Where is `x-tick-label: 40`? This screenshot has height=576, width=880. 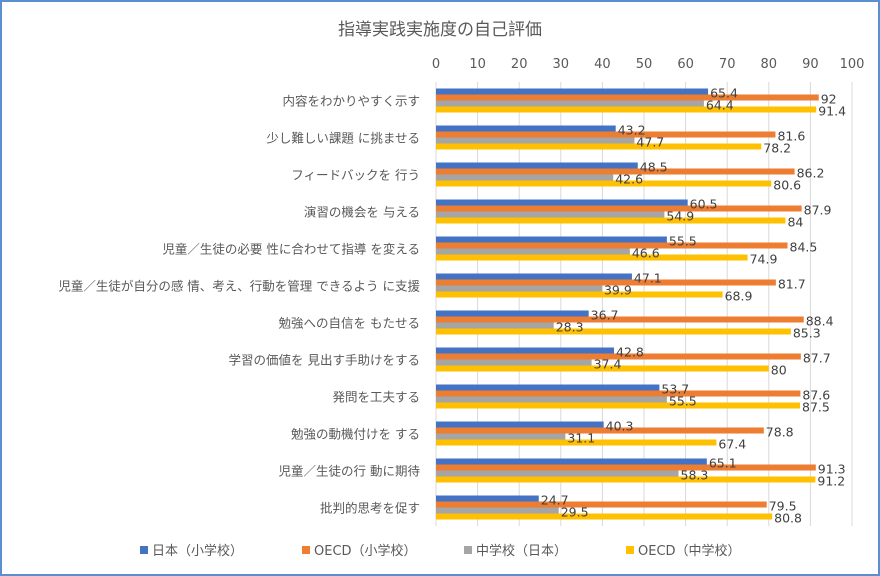
x-tick-label: 40 is located at coordinates (602, 64).